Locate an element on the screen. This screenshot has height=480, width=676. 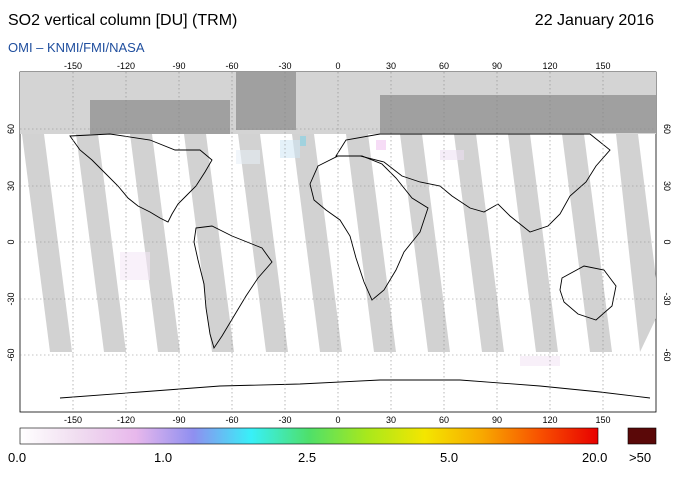
colorbar-label-3: 5.0 is located at coordinates (449, 457).